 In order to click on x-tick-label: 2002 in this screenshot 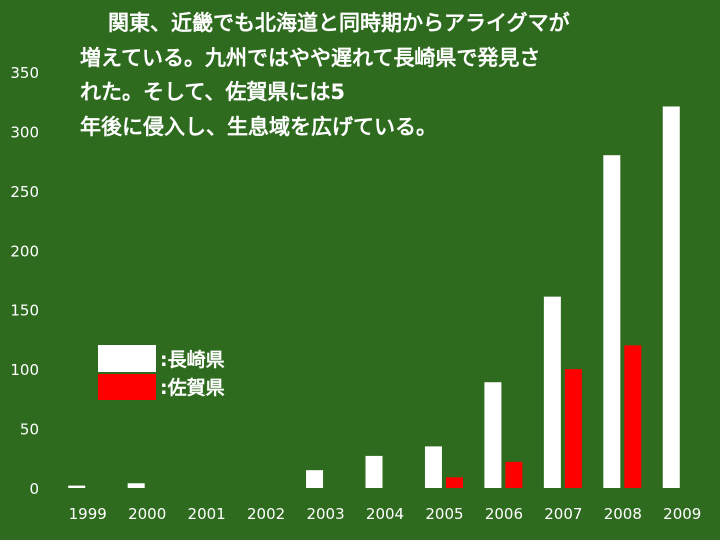, I will do `click(266, 514)`.